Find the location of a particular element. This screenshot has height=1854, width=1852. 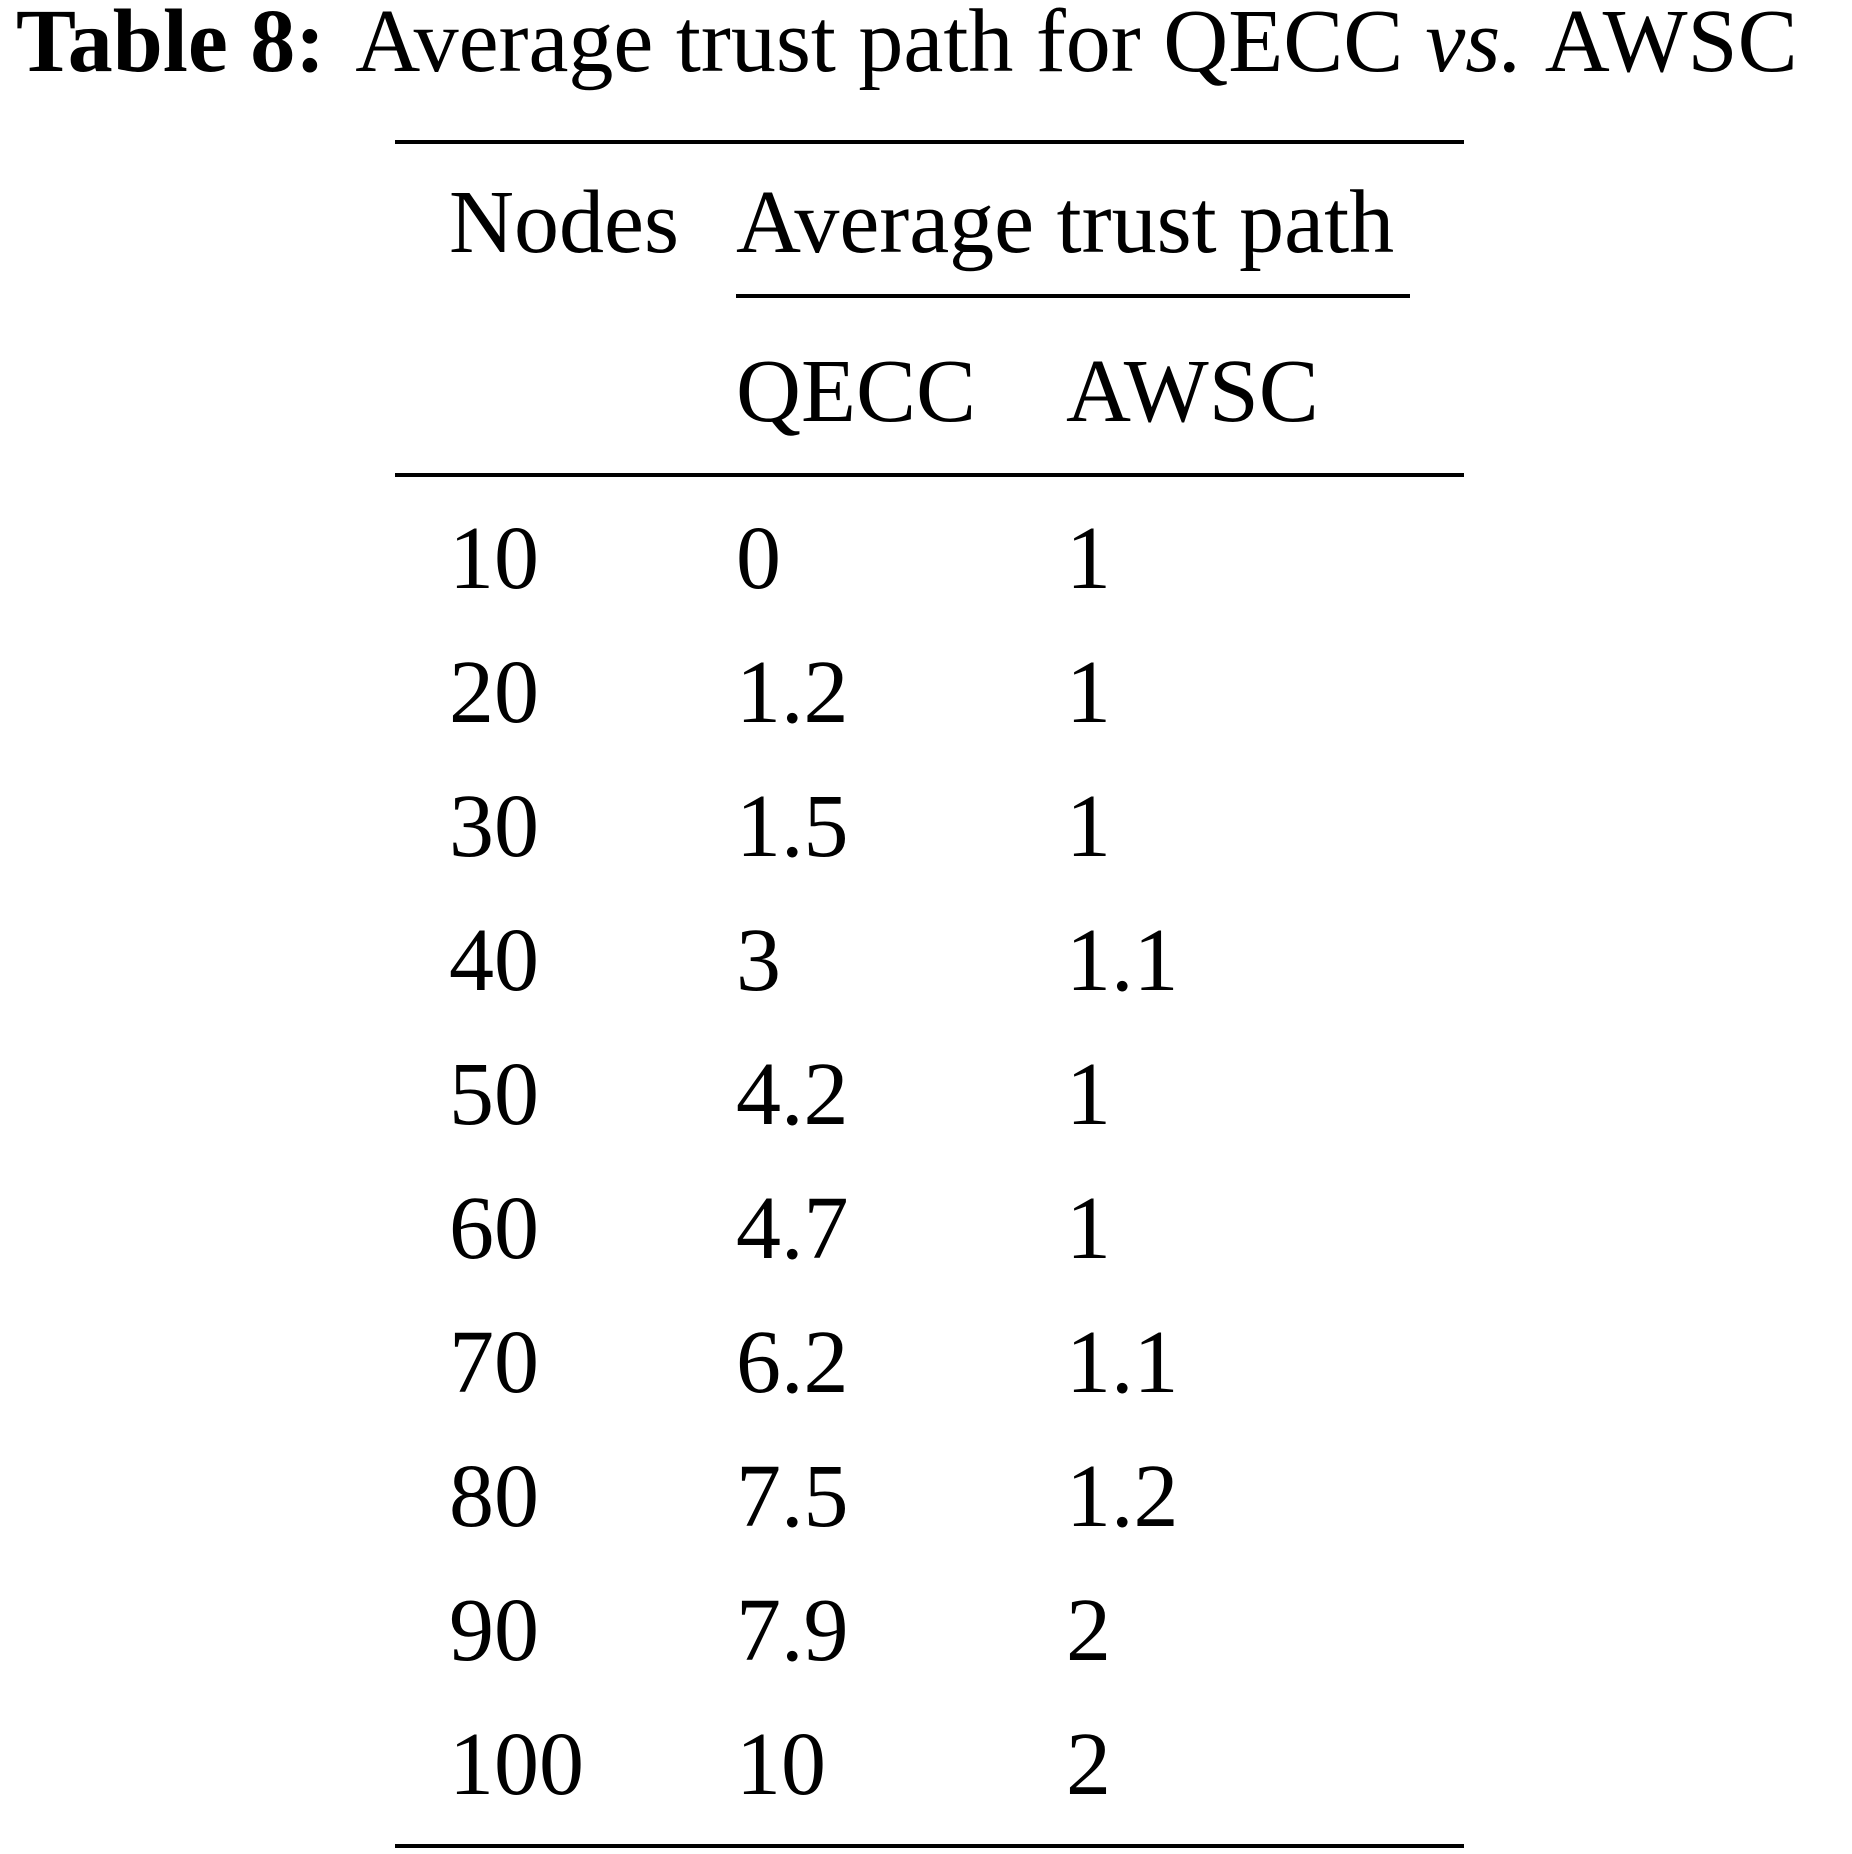

header-group: Average trust path is located at coordinates (1065, 222).